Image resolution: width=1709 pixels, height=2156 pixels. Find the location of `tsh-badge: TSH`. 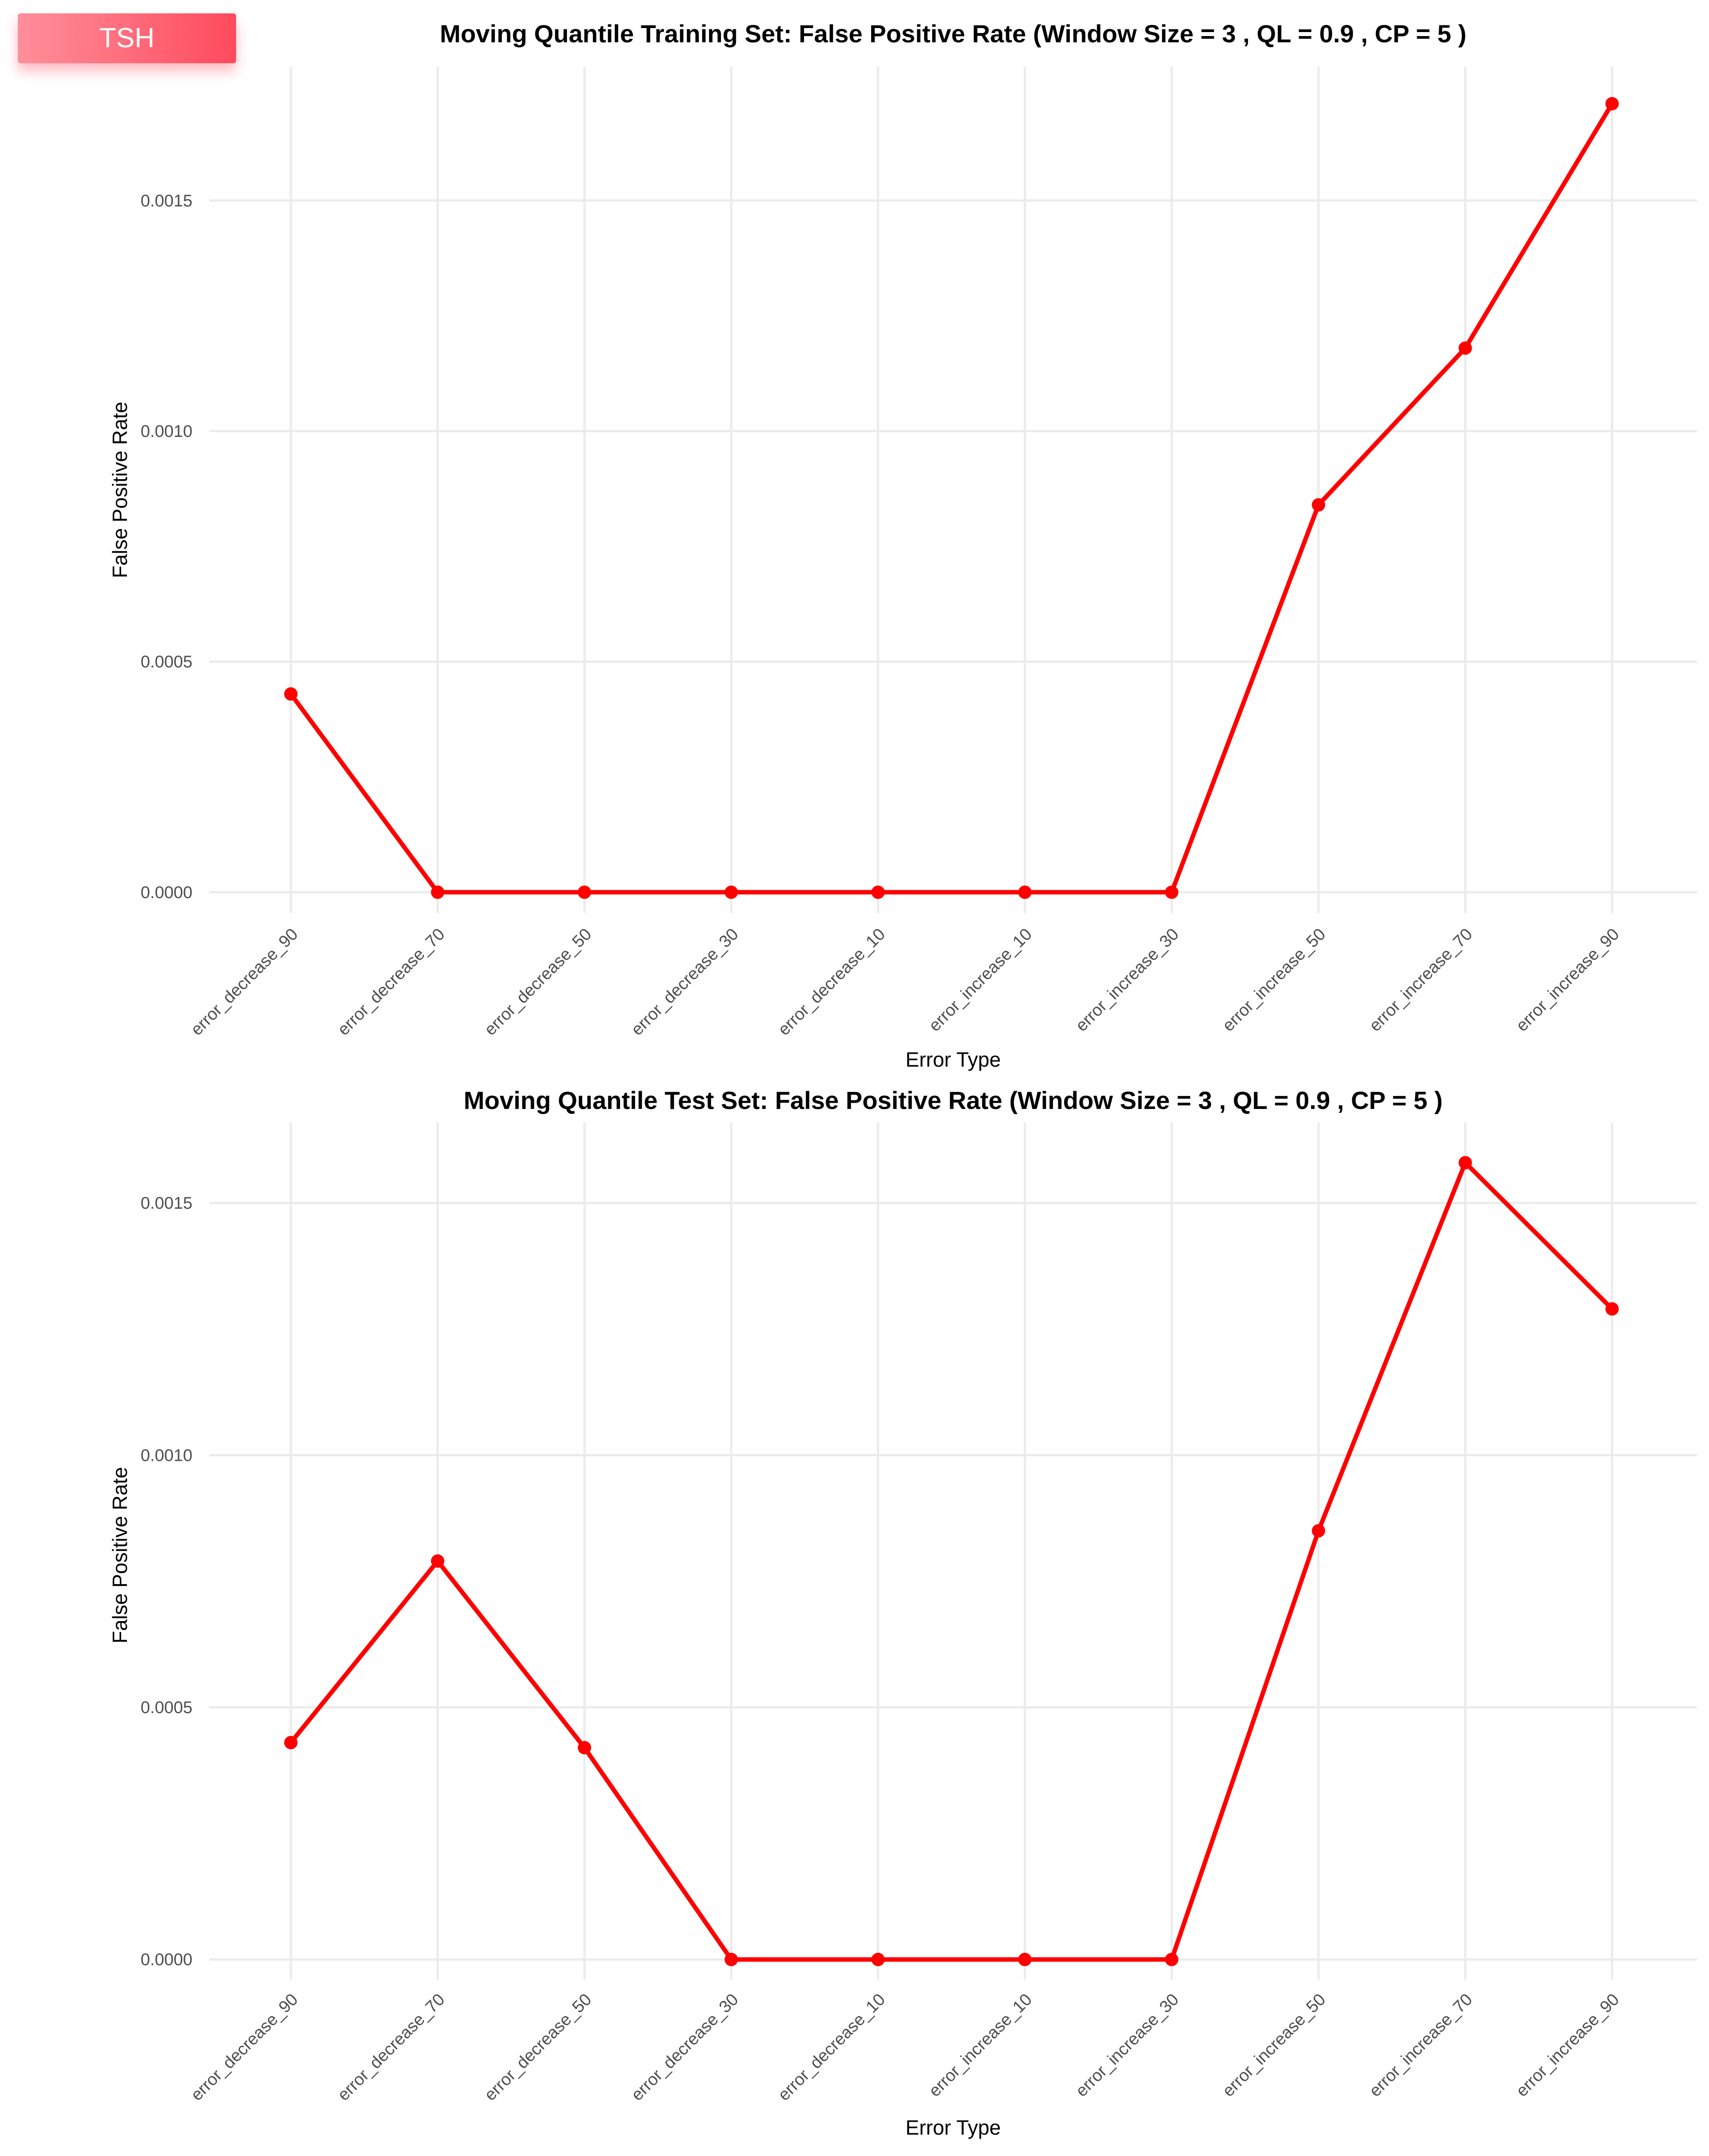

tsh-badge: TSH is located at coordinates (127, 38).